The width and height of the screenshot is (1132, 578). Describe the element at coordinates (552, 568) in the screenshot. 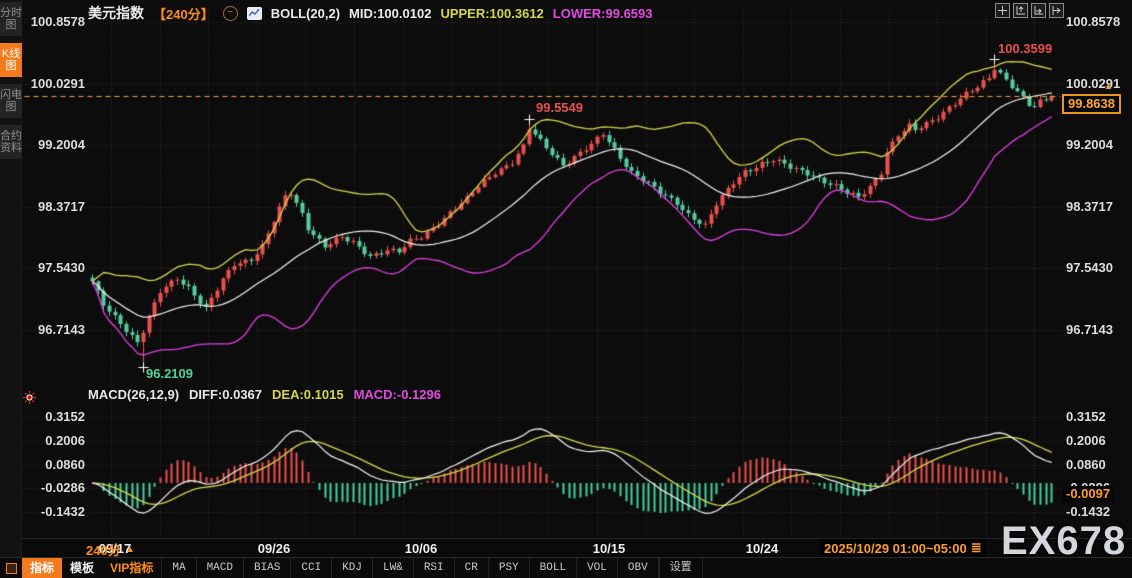

I see `toolbar-indicator-boll: BOLL` at that location.